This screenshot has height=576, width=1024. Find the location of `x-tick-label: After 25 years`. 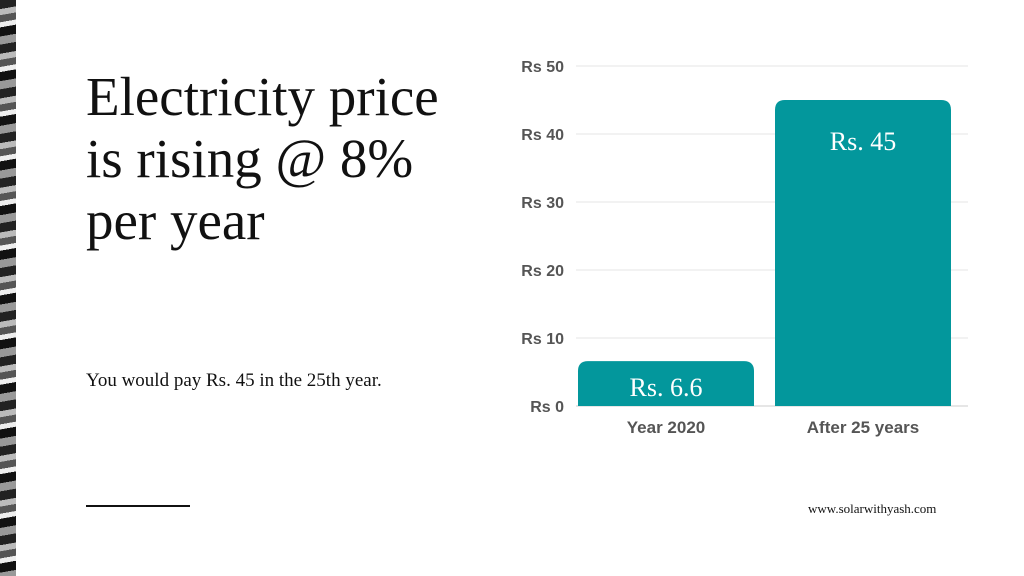

x-tick-label: After 25 years is located at coordinates (863, 427).